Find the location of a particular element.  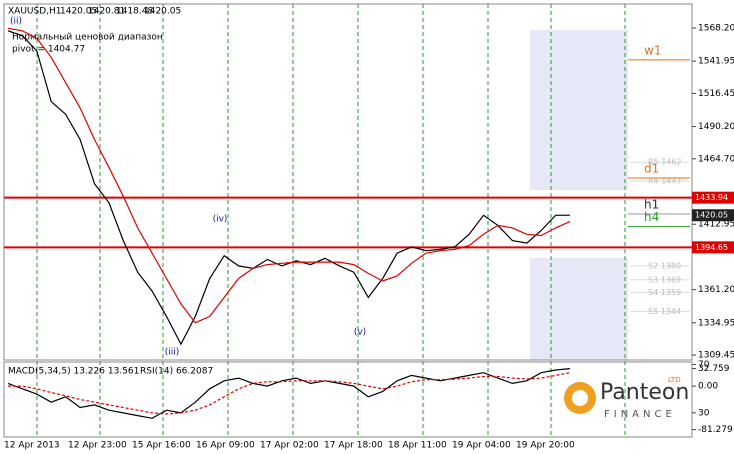

symbol: XAUUSD,H1 is located at coordinates (35, 12).